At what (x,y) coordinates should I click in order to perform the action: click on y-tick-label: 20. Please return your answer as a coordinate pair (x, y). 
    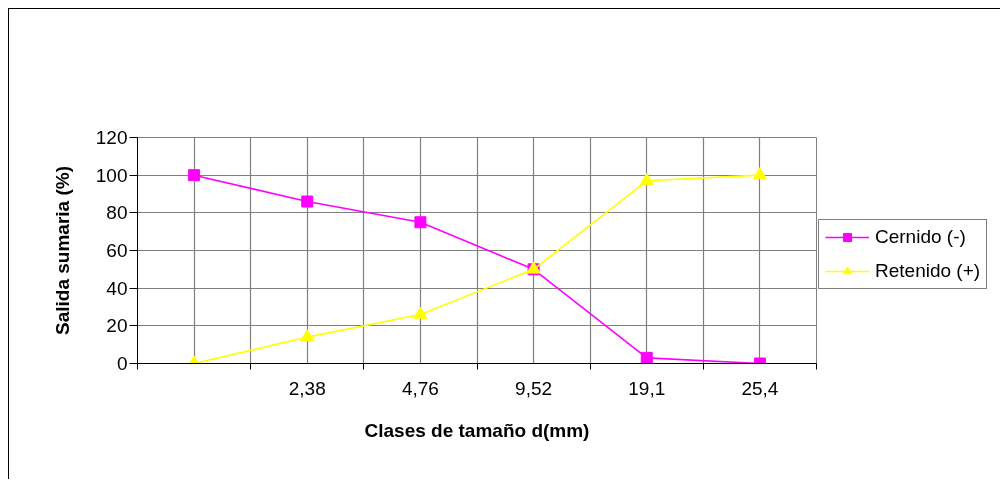
    Looking at the image, I should click on (117, 326).